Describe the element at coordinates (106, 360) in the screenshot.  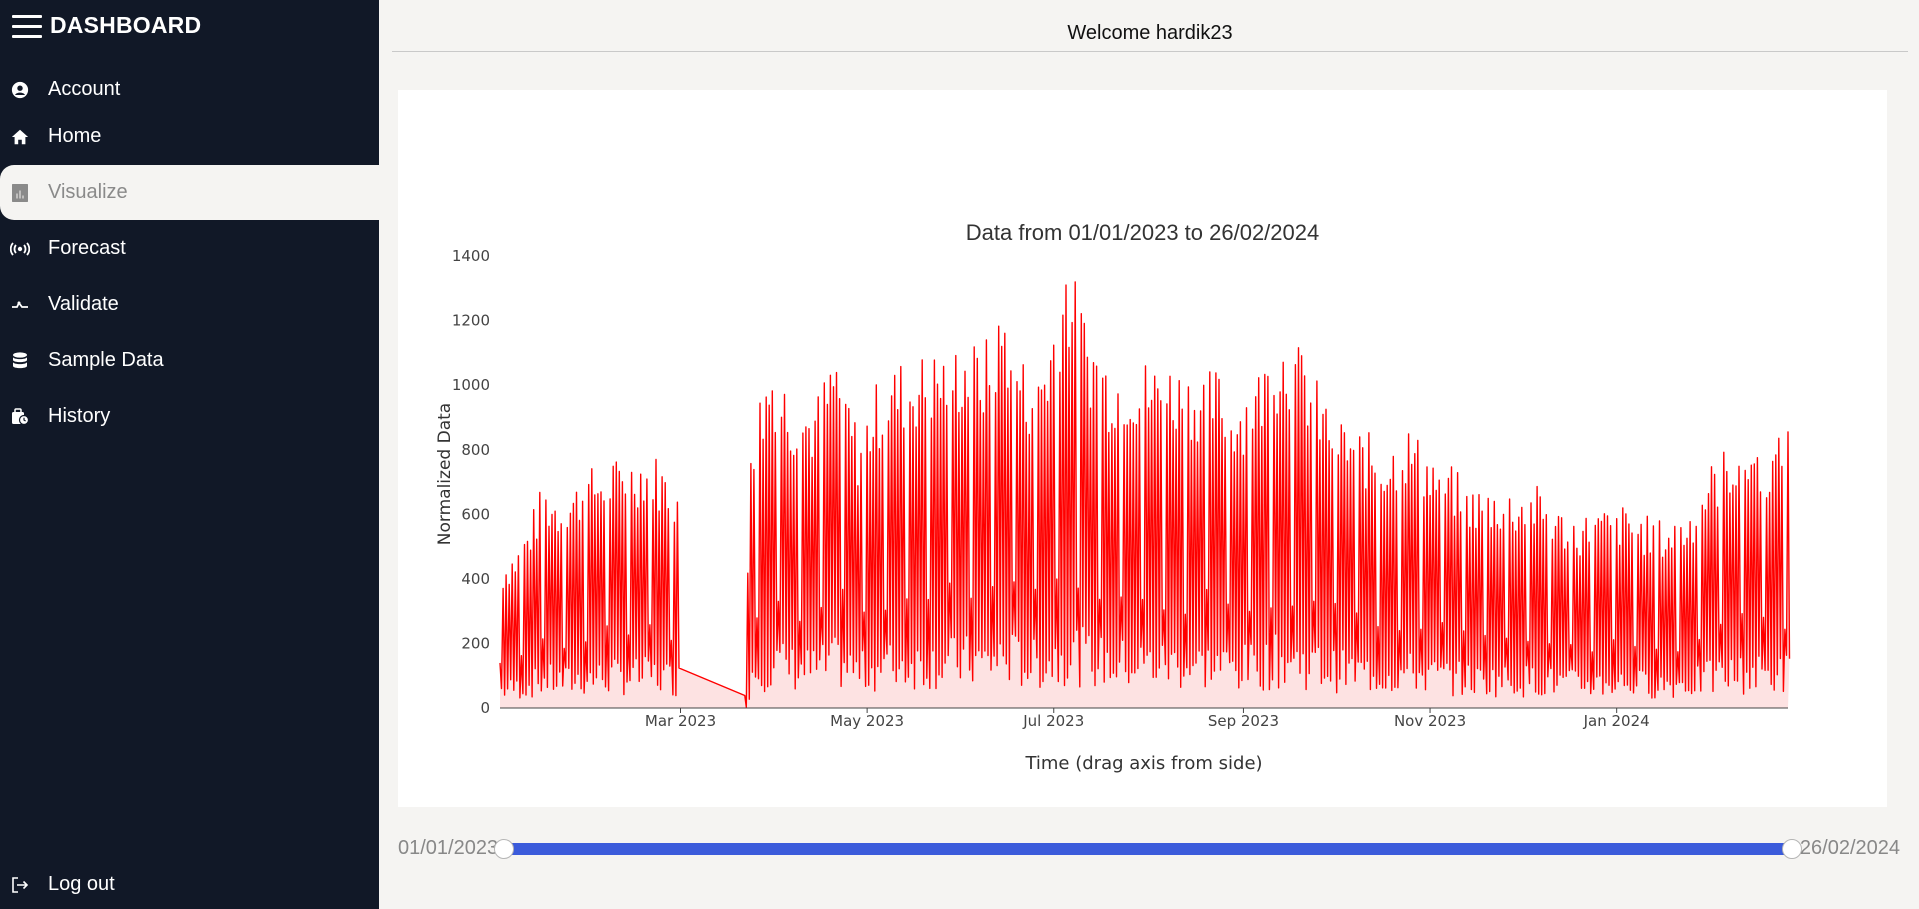
I see `sidebar-item-label: Sample Data` at that location.